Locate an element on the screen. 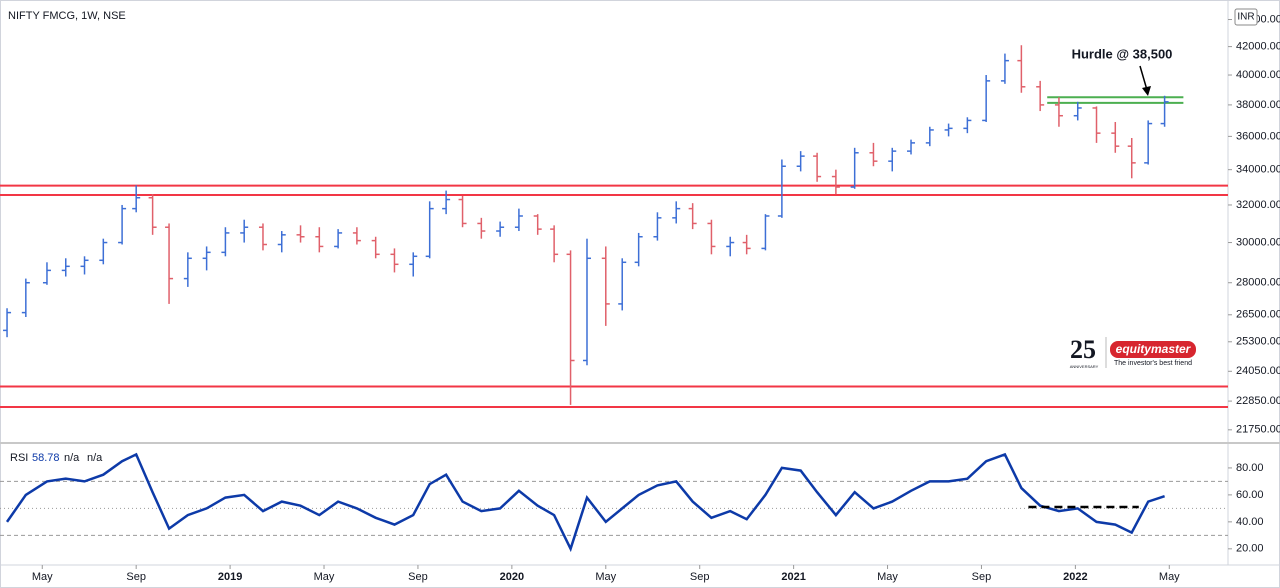 The image size is (1280, 588). y-tick-label: 38000.00 is located at coordinates (1258, 105).